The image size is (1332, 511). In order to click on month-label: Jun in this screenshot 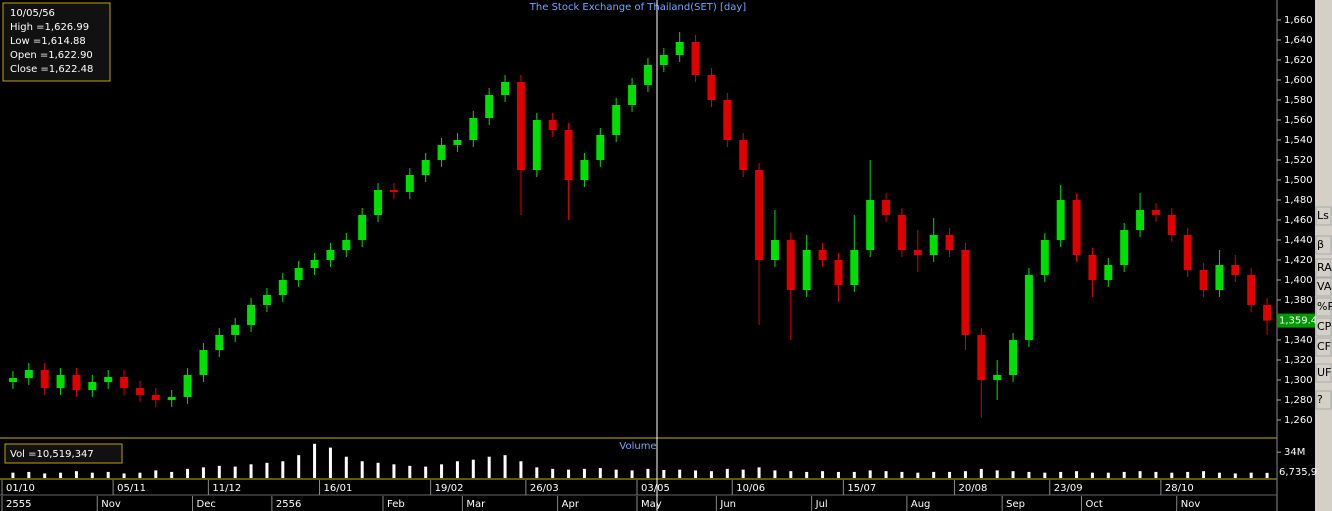, I will do `click(727, 504)`.